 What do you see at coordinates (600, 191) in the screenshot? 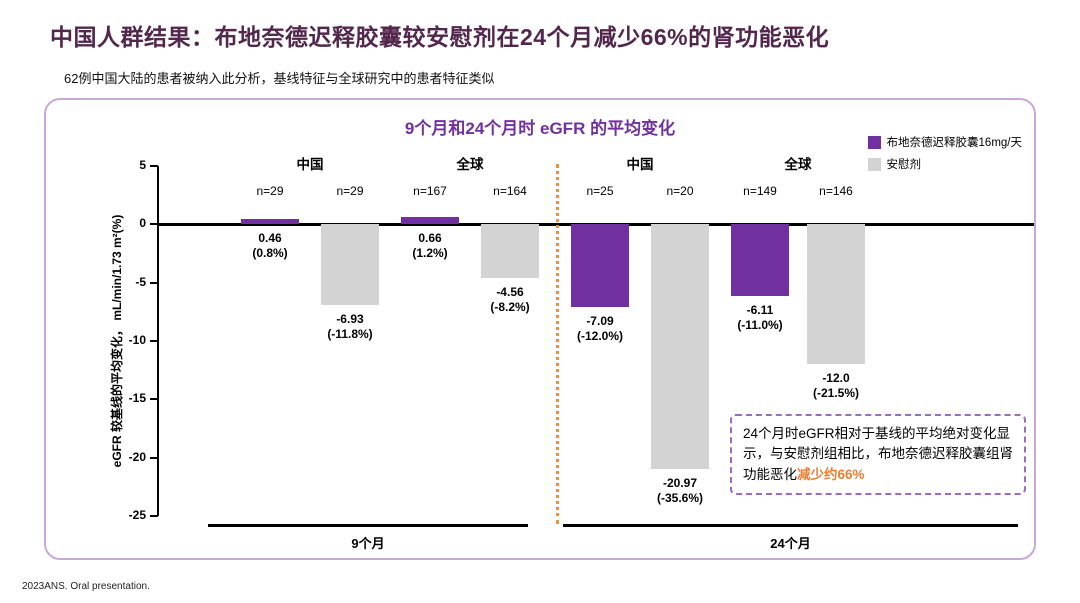
I see `n-label: n=25` at bounding box center [600, 191].